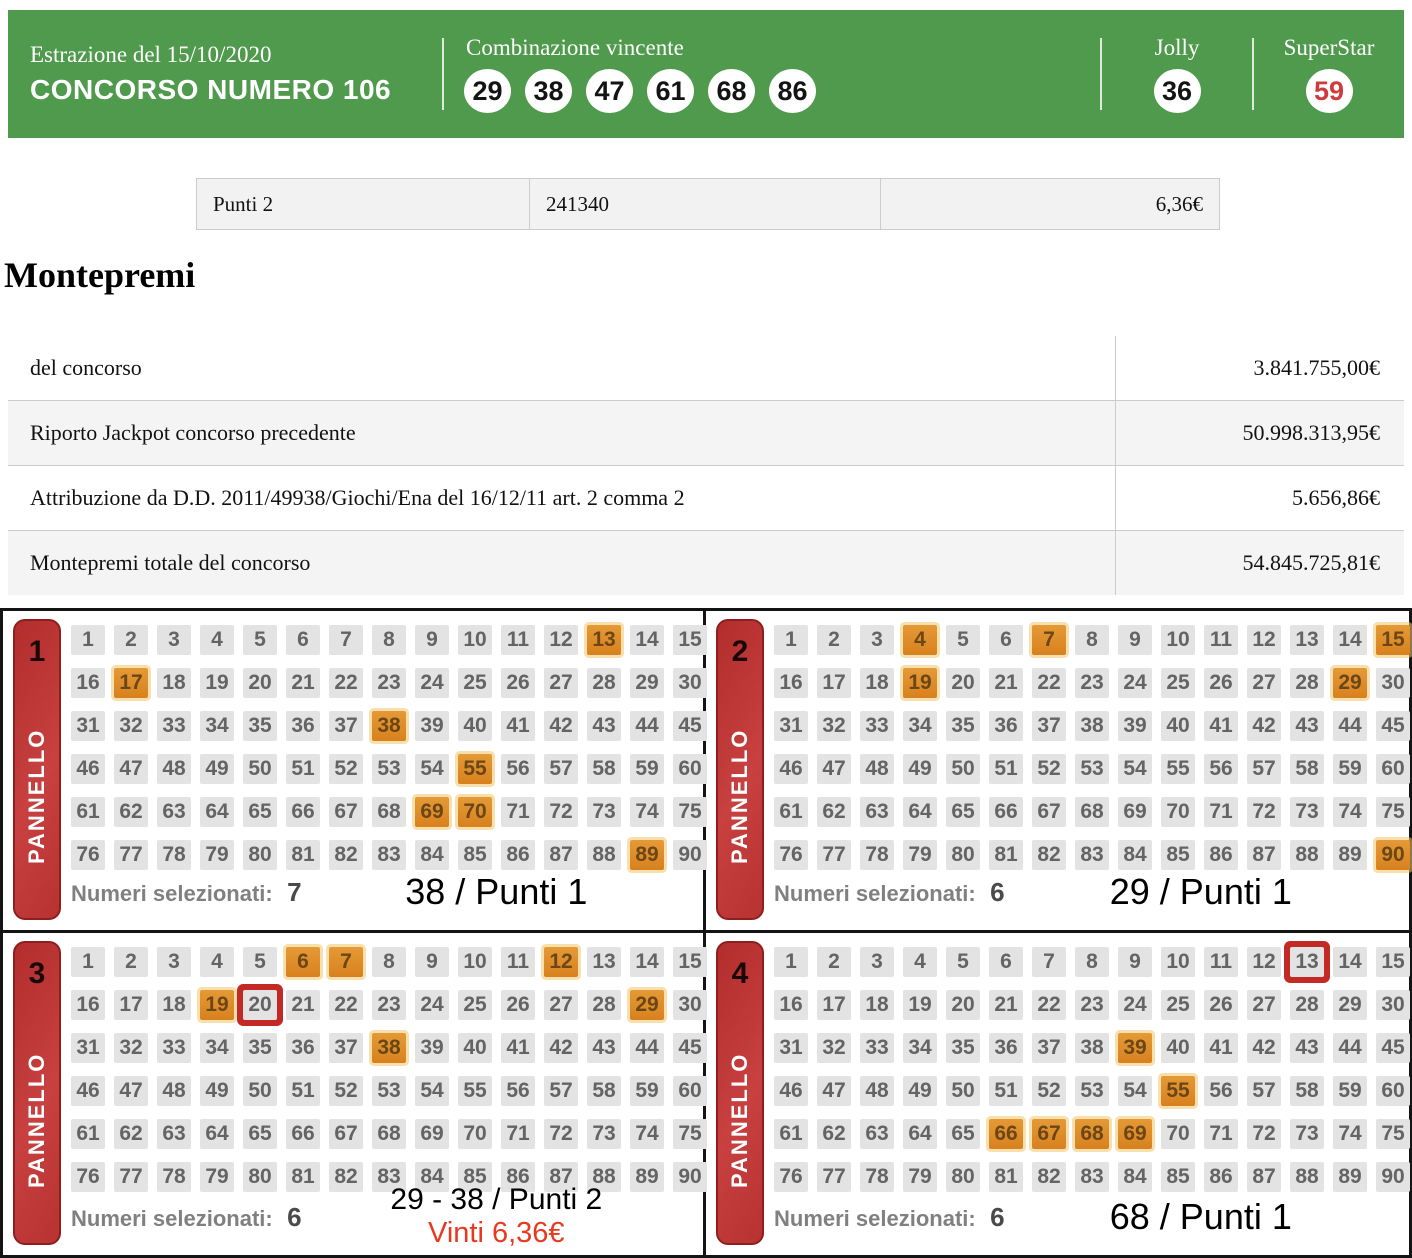 The width and height of the screenshot is (1412, 1258). What do you see at coordinates (131, 1134) in the screenshot?
I see `pannello-3-number-62: 62` at bounding box center [131, 1134].